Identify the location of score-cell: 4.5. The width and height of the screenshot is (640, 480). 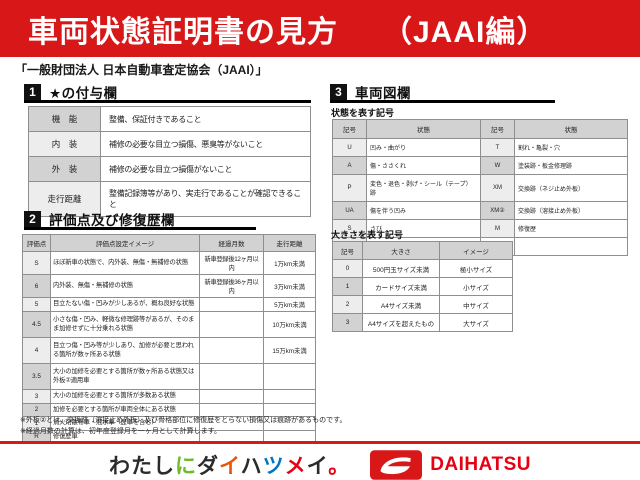
(36, 324).